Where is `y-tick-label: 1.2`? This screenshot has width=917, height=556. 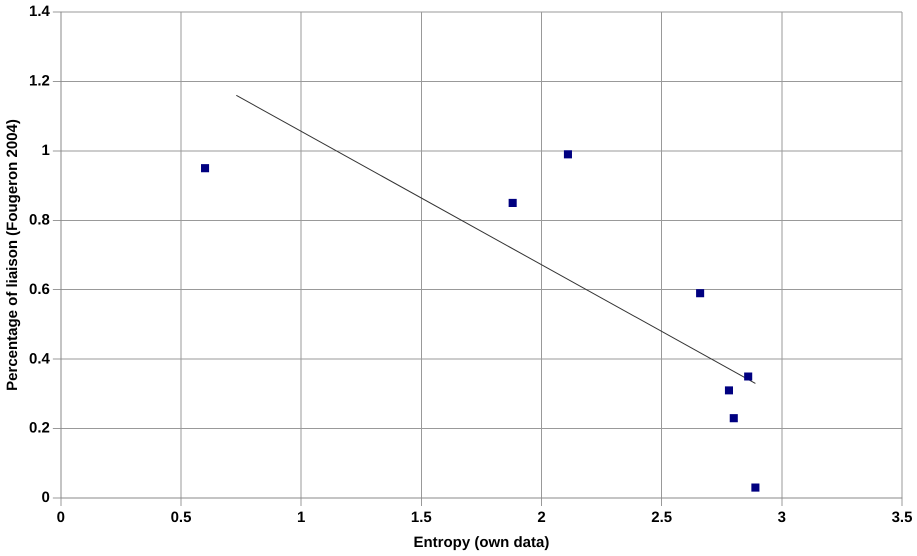
y-tick-label: 1.2 is located at coordinates (39, 81).